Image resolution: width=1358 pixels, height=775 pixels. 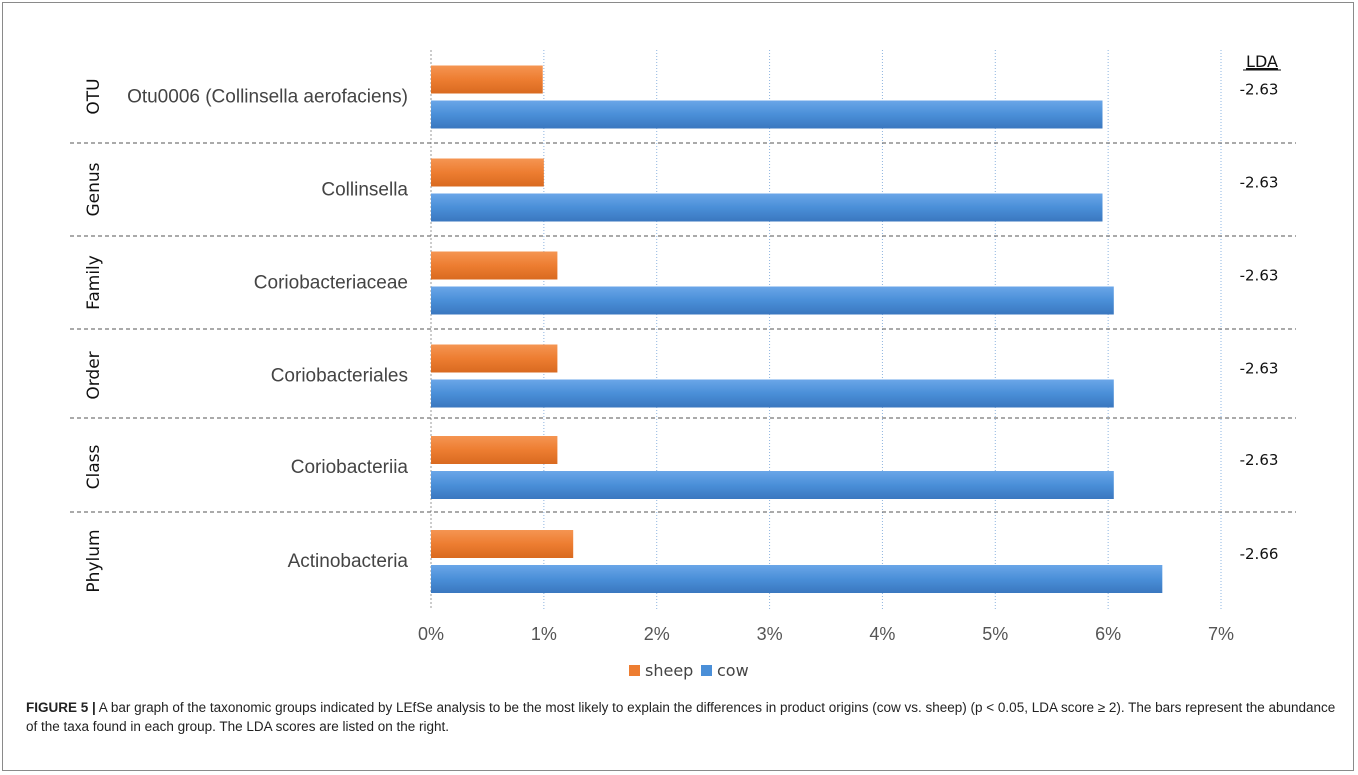 I want to click on legend-swatch-sheep, so click(x=634, y=670).